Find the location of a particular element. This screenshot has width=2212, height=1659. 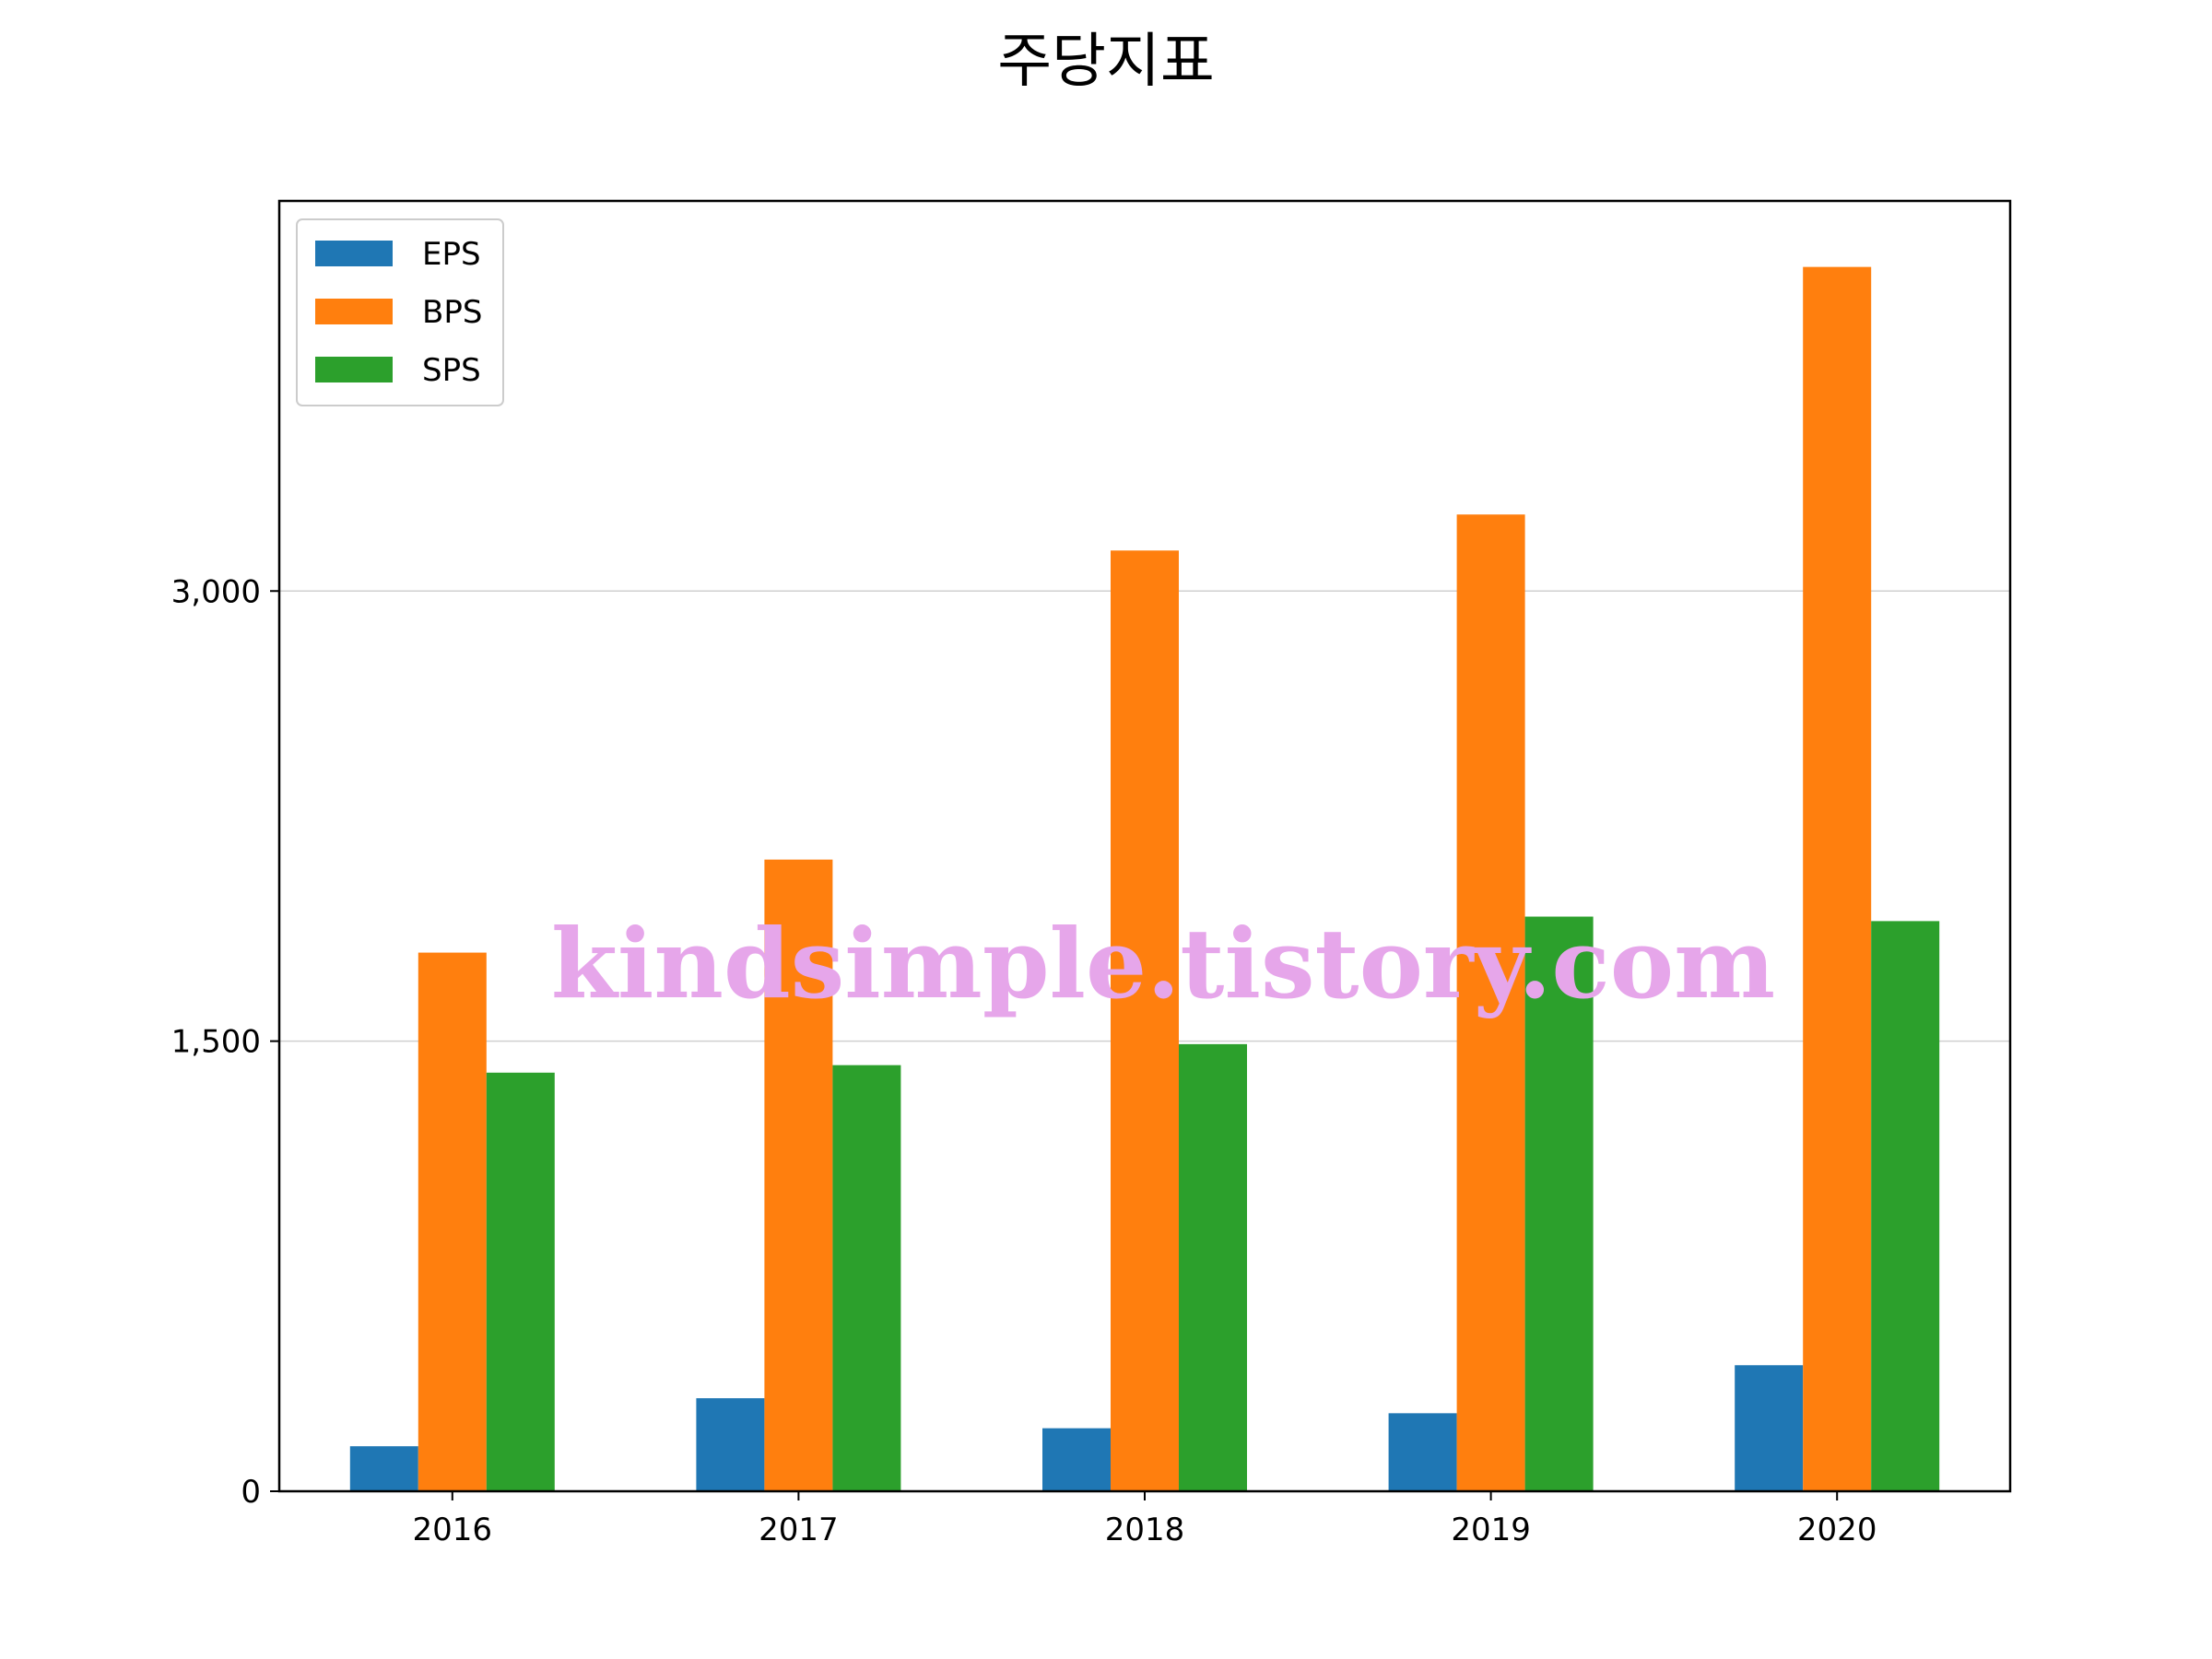

legend-swatch-sps is located at coordinates (354, 369).